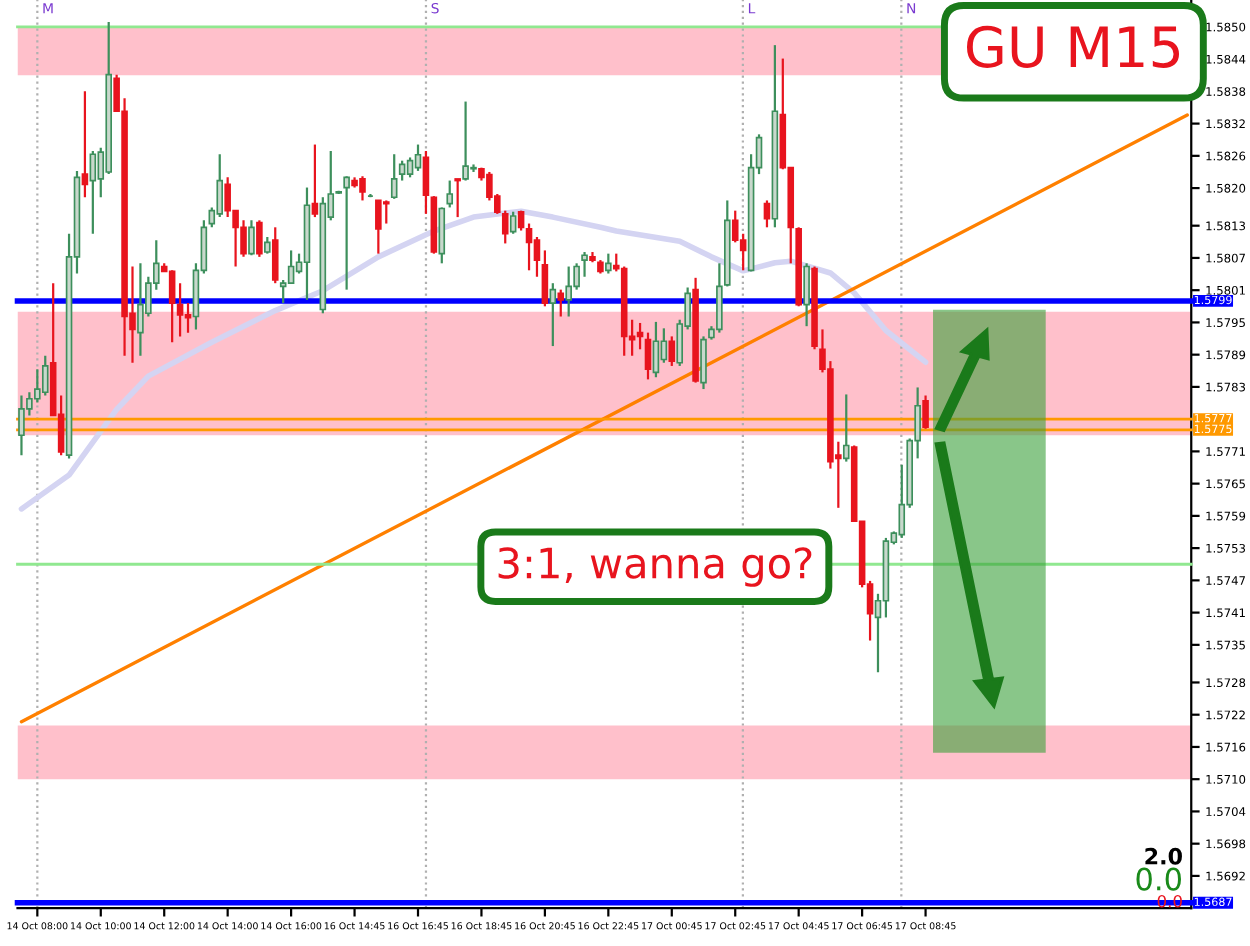 The width and height of the screenshot is (1250, 946). What do you see at coordinates (655, 567) in the screenshot?
I see `annotation: 3:1, wanna go?` at bounding box center [655, 567].